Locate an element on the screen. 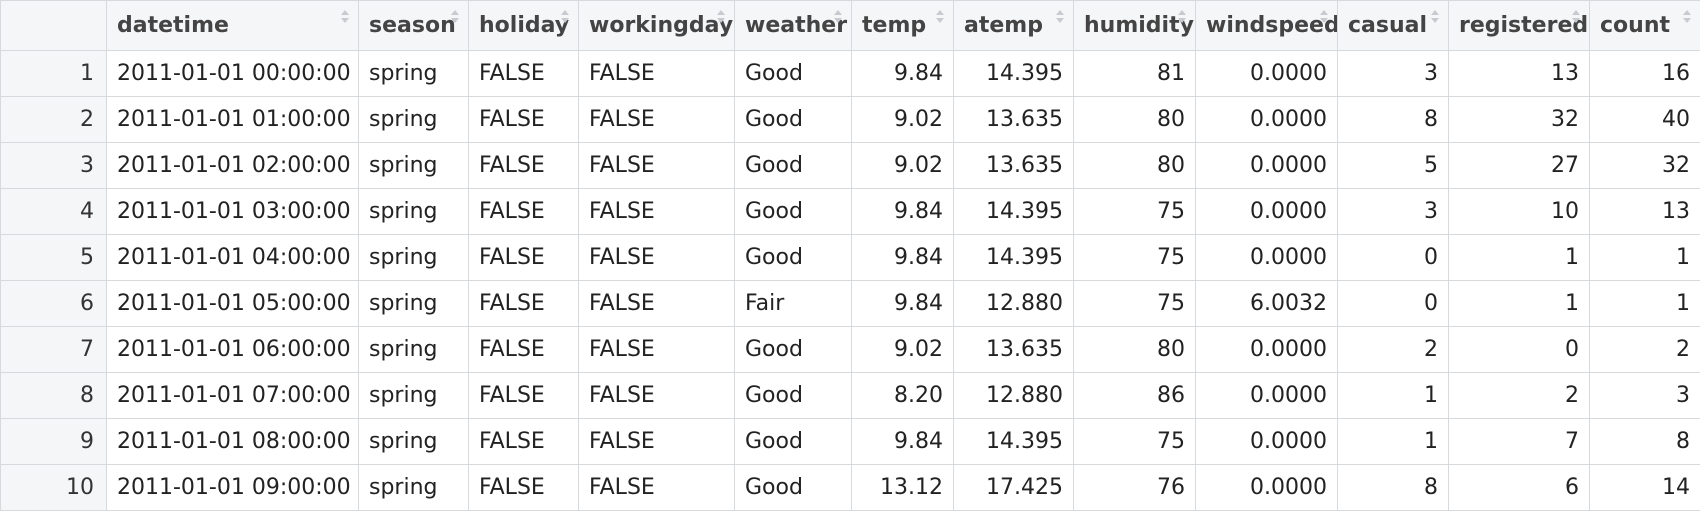 The width and height of the screenshot is (1700, 512). cell-humidity: 86 is located at coordinates (1134, 395).